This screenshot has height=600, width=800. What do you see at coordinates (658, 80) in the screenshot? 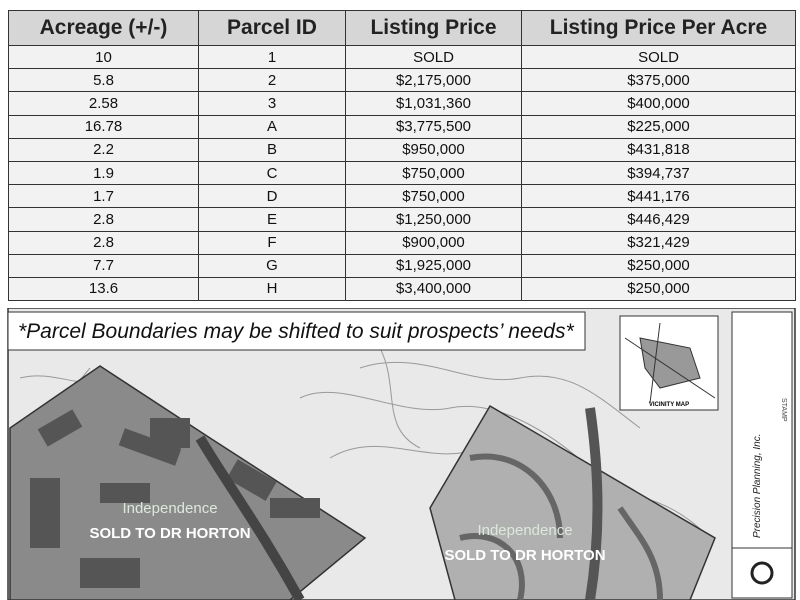
I see `table-cell: $375,000` at bounding box center [658, 80].